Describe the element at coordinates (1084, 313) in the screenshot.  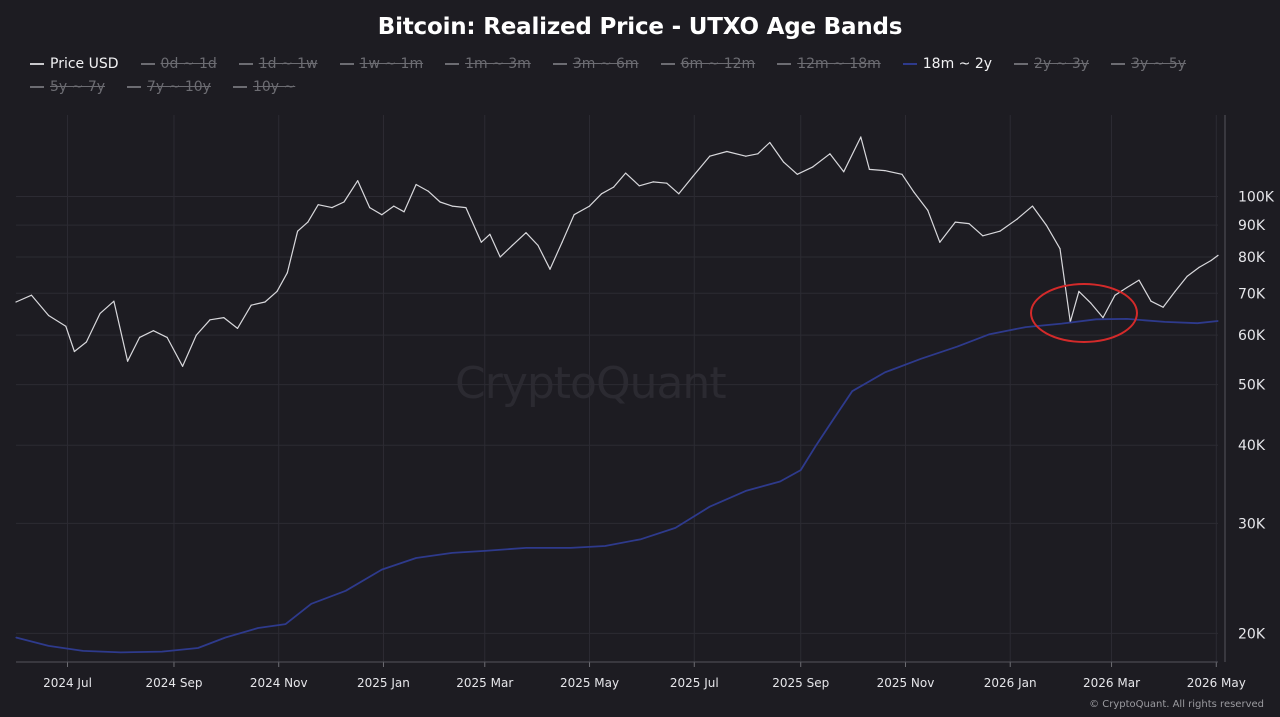
I see `annotation-circle` at that location.